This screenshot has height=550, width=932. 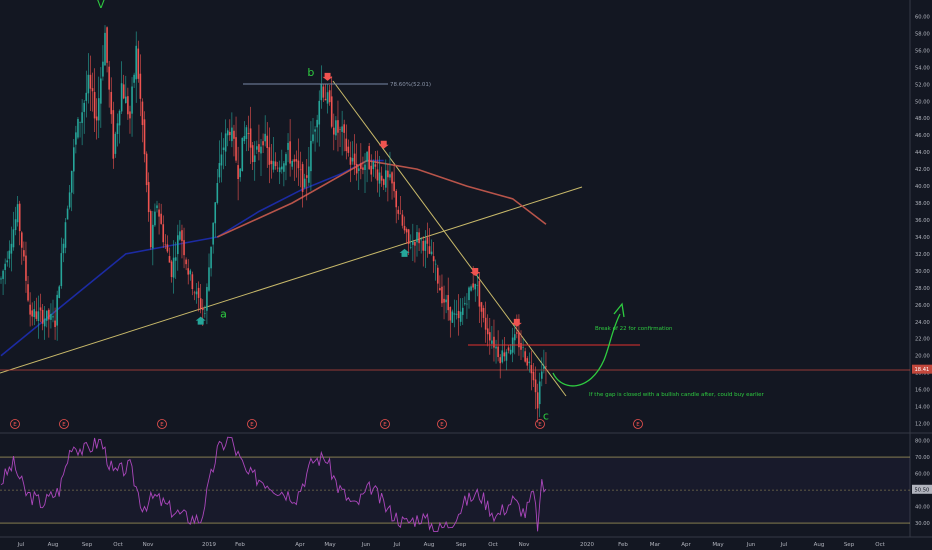 I want to click on resistance-trendline, so click(x=449, y=238).